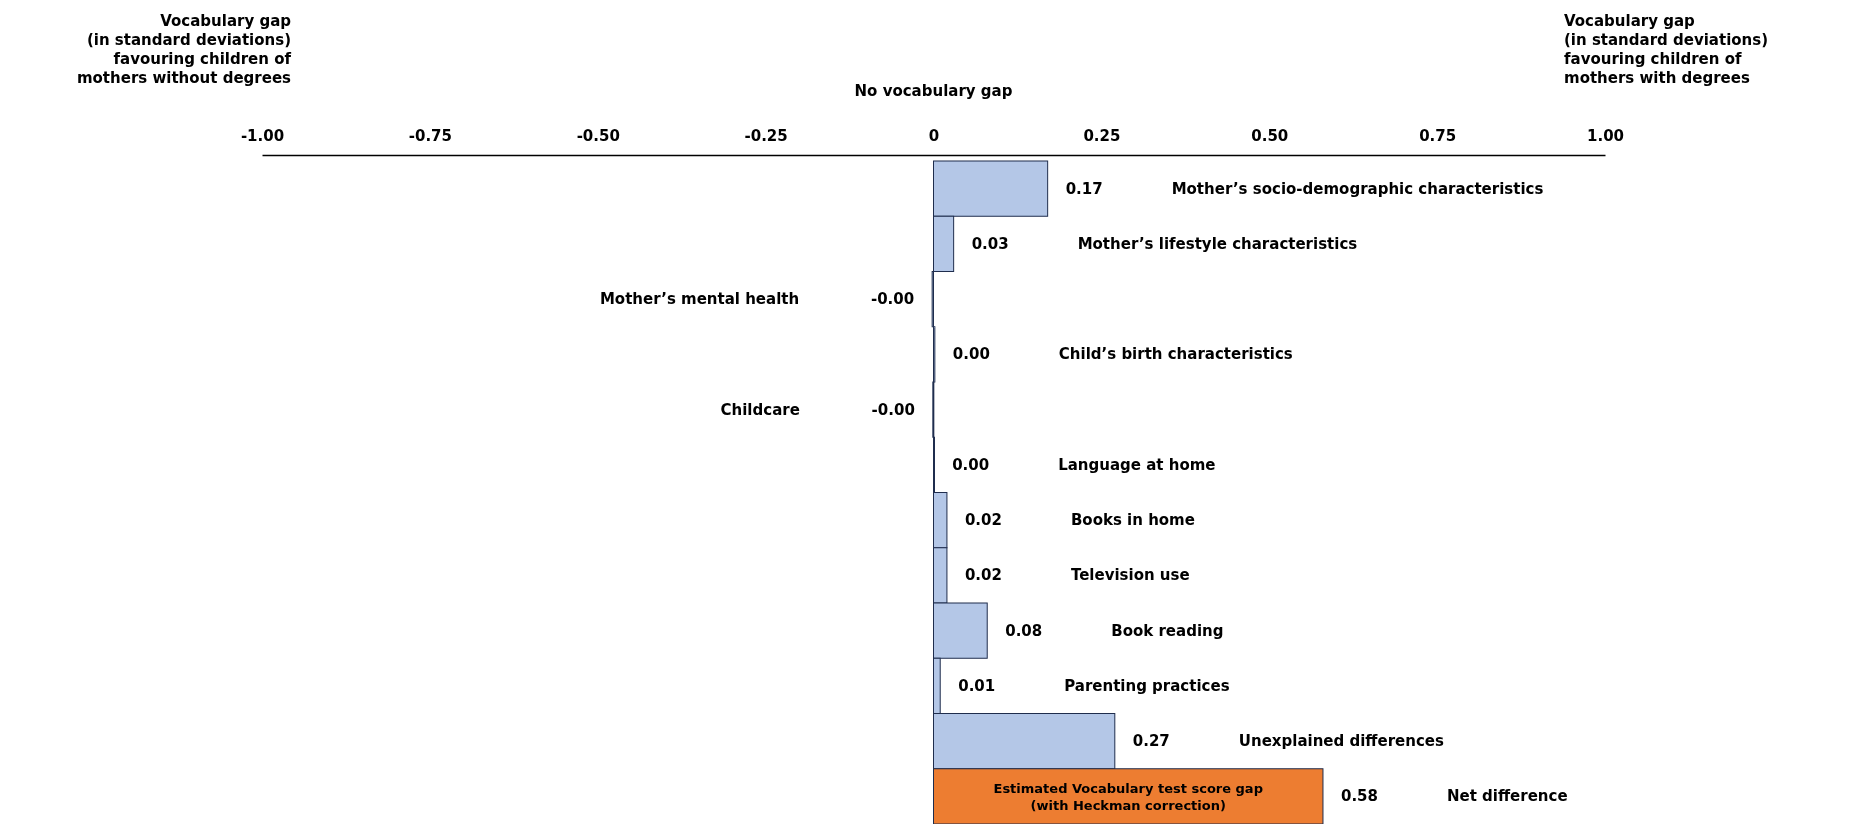 This screenshot has width=1850, height=832. Describe the element at coordinates (1359, 796) in the screenshot. I see `data-label: 0.58` at that location.